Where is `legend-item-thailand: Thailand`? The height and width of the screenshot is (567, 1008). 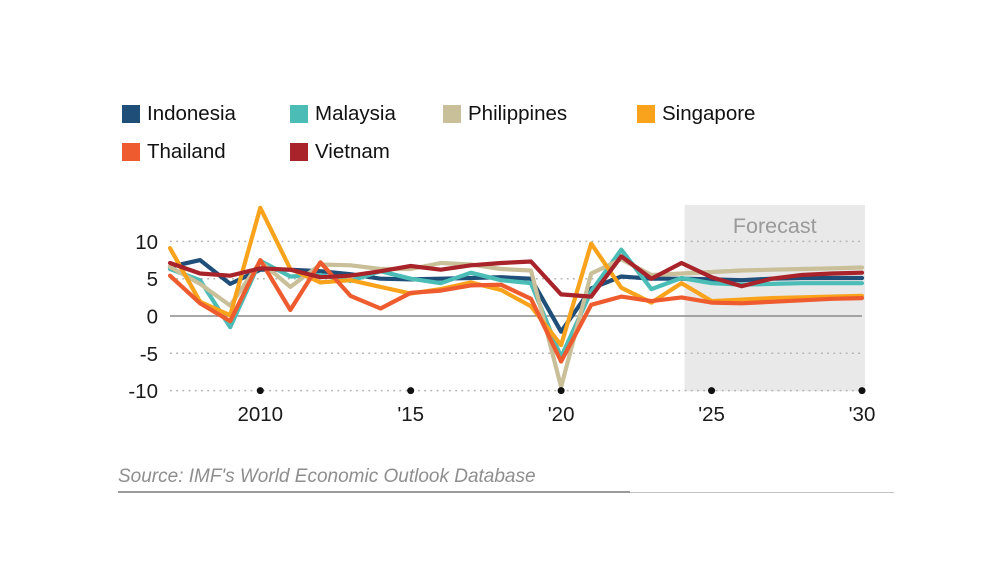
legend-item-thailand: Thailand is located at coordinates (206, 152).